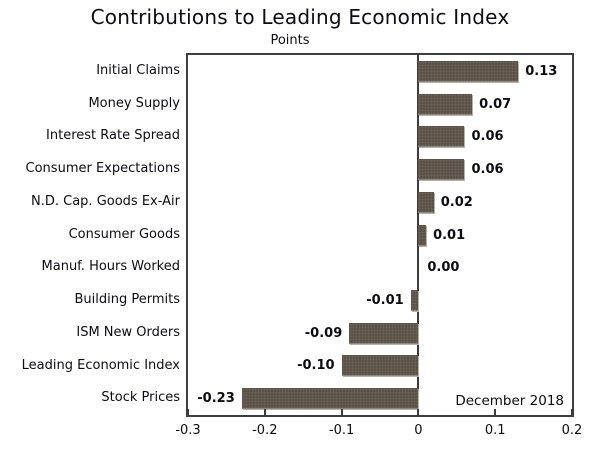 This screenshot has width=600, height=453. Describe the element at coordinates (323, 333) in the screenshot. I see `bar-value-label: -0.09` at that location.